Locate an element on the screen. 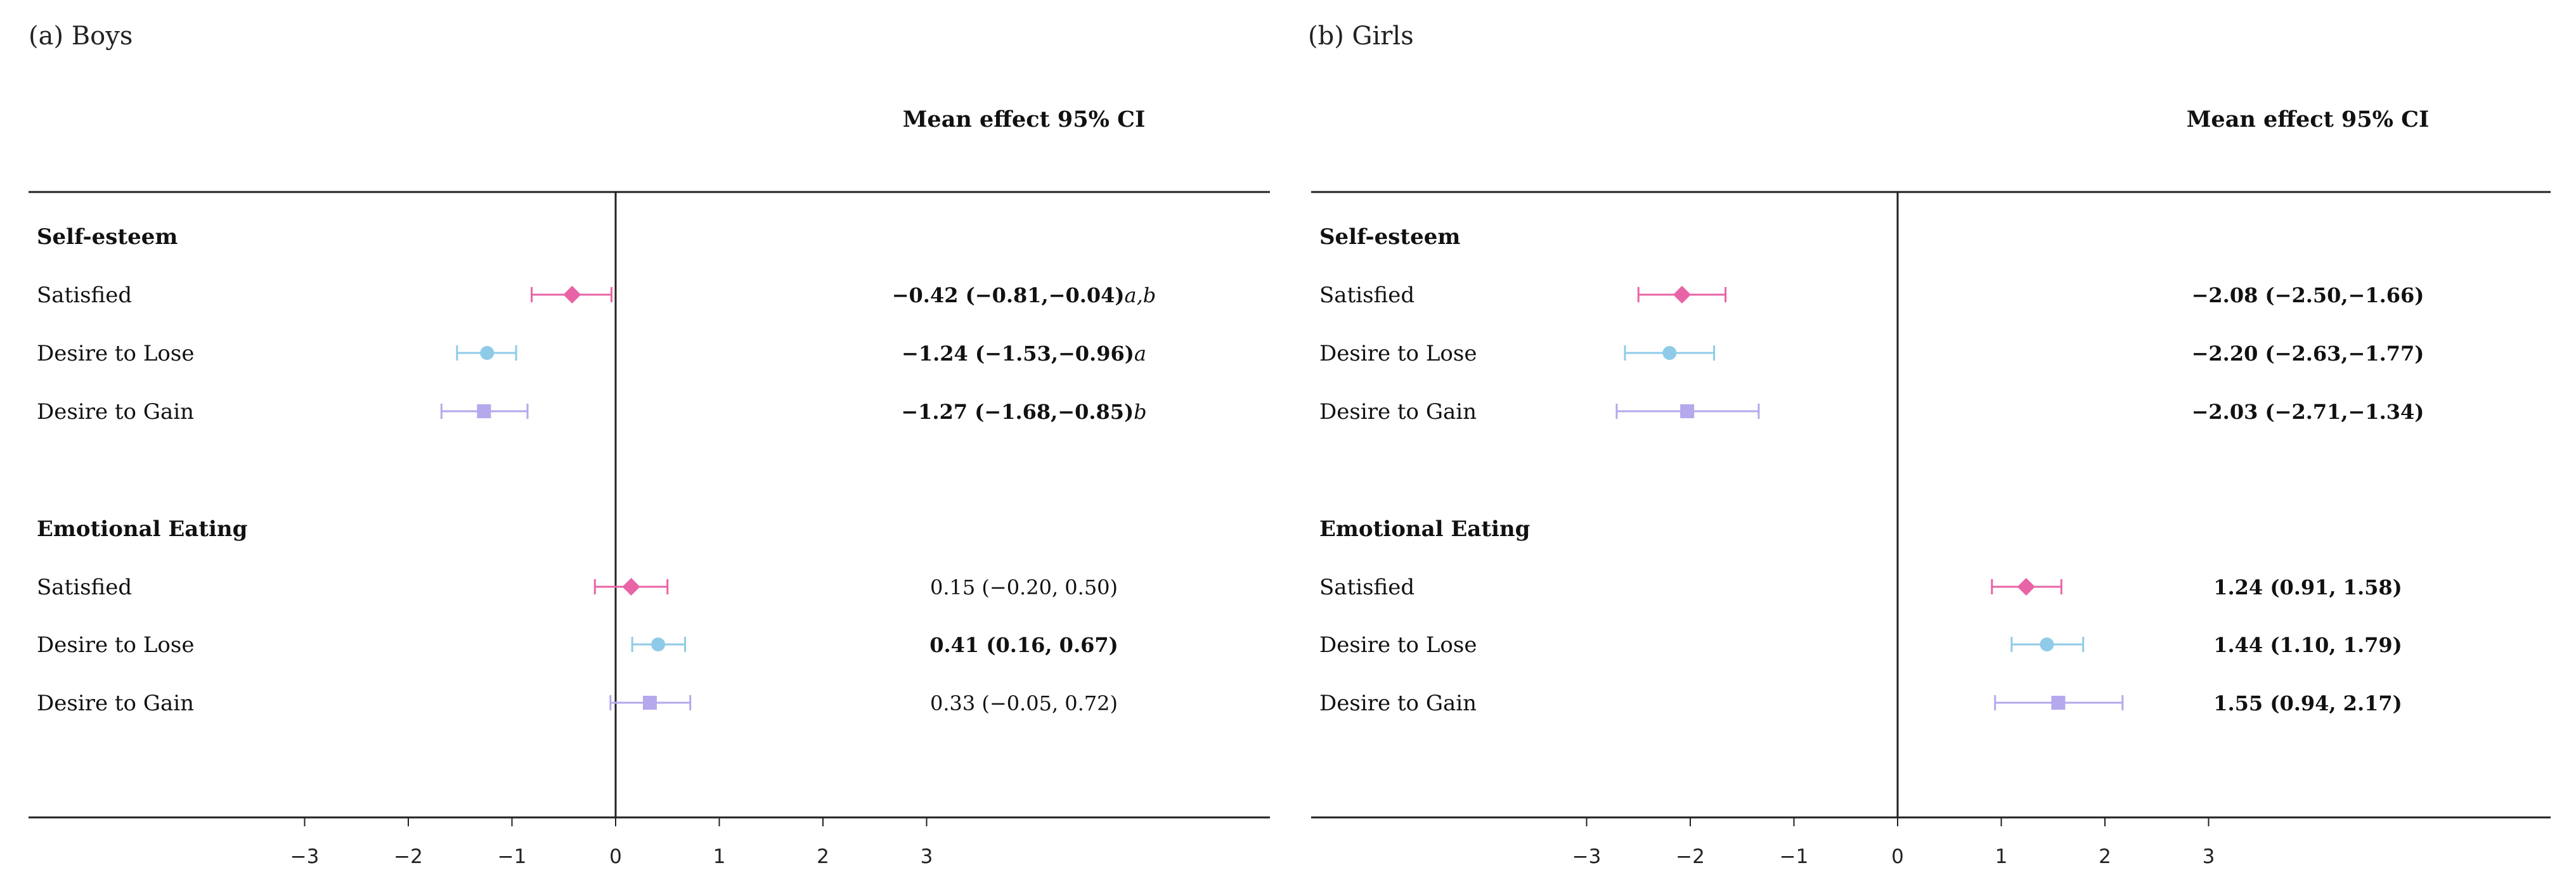  ci-value: −0.42 (−0.81,−0.04) is located at coordinates (1008, 295).